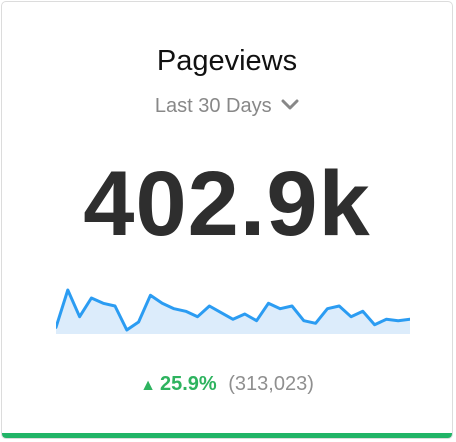 The image size is (456, 442). I want to click on sparkline-area, so click(233, 312).